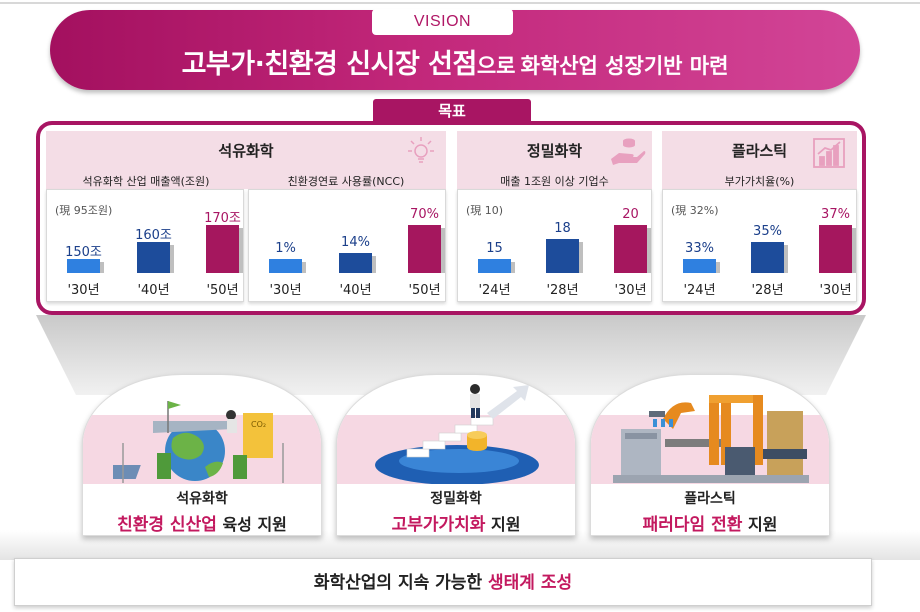 The image size is (920, 612). I want to click on lightbulb-icon, so click(421, 150).